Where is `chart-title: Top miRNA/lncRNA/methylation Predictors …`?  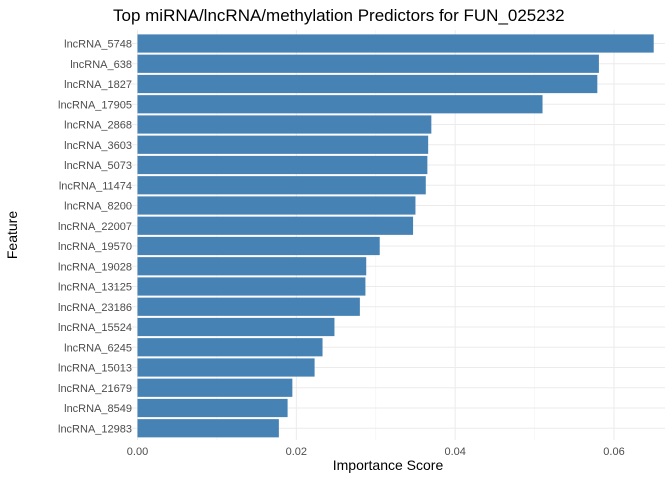
chart-title: Top miRNA/lncRNA/methylation Predictors … is located at coordinates (339, 15).